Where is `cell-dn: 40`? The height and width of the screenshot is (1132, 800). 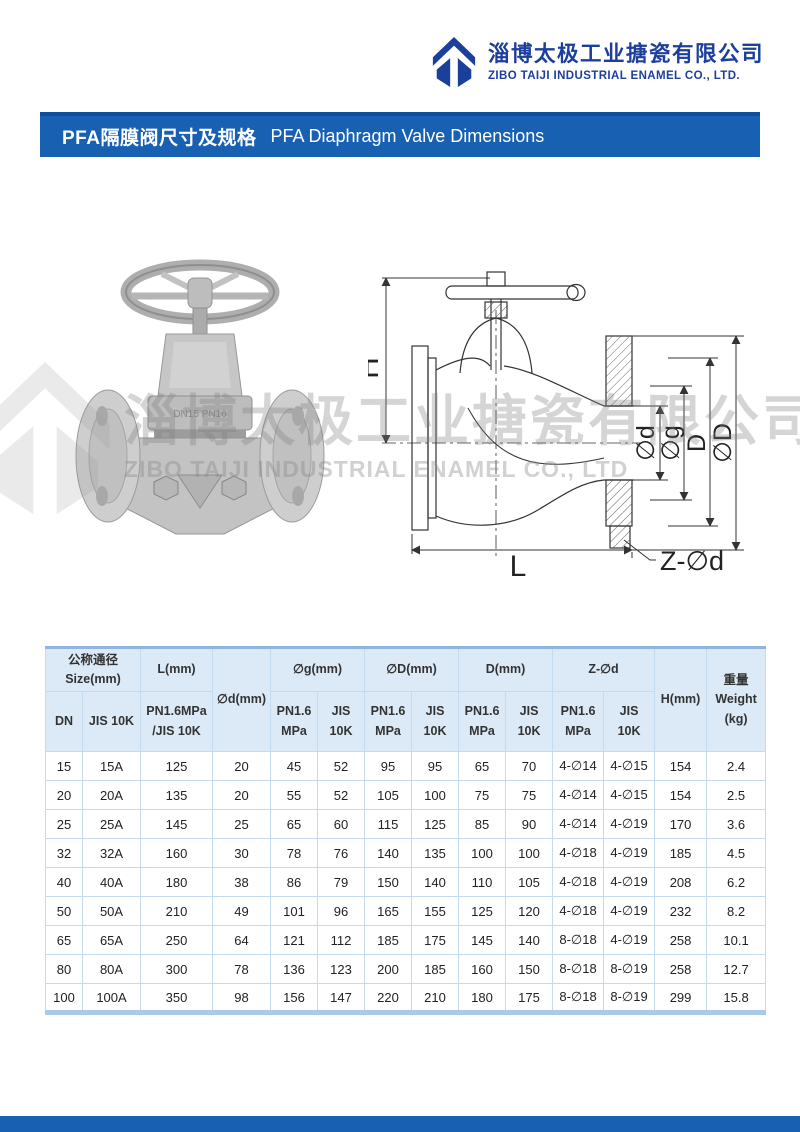
cell-dn: 40 is located at coordinates (64, 882).